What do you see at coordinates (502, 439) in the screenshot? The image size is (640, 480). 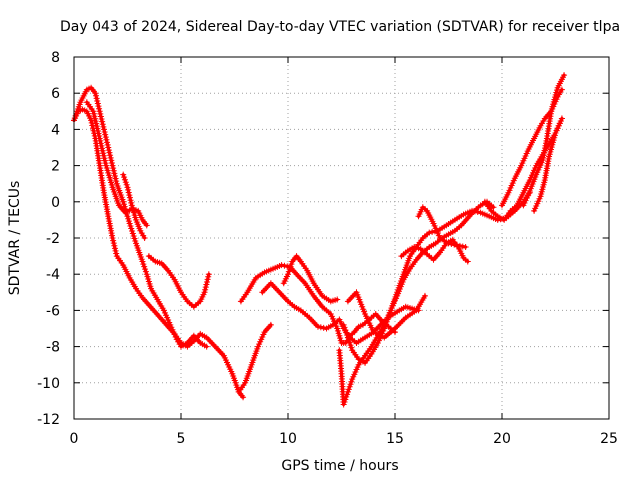 I see `x-tick-label: 20` at bounding box center [502, 439].